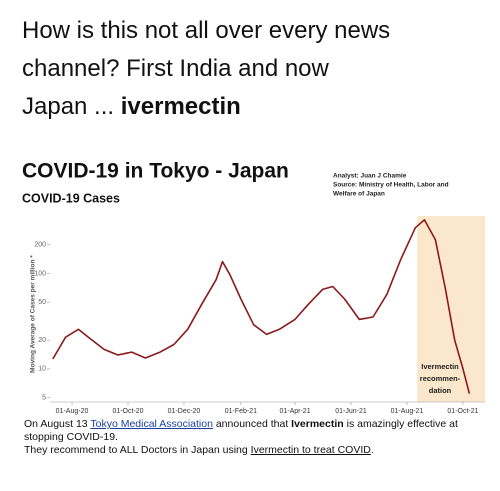  Describe the element at coordinates (72, 411) in the screenshot. I see `x-tick-label: 01-Aug-20` at that location.